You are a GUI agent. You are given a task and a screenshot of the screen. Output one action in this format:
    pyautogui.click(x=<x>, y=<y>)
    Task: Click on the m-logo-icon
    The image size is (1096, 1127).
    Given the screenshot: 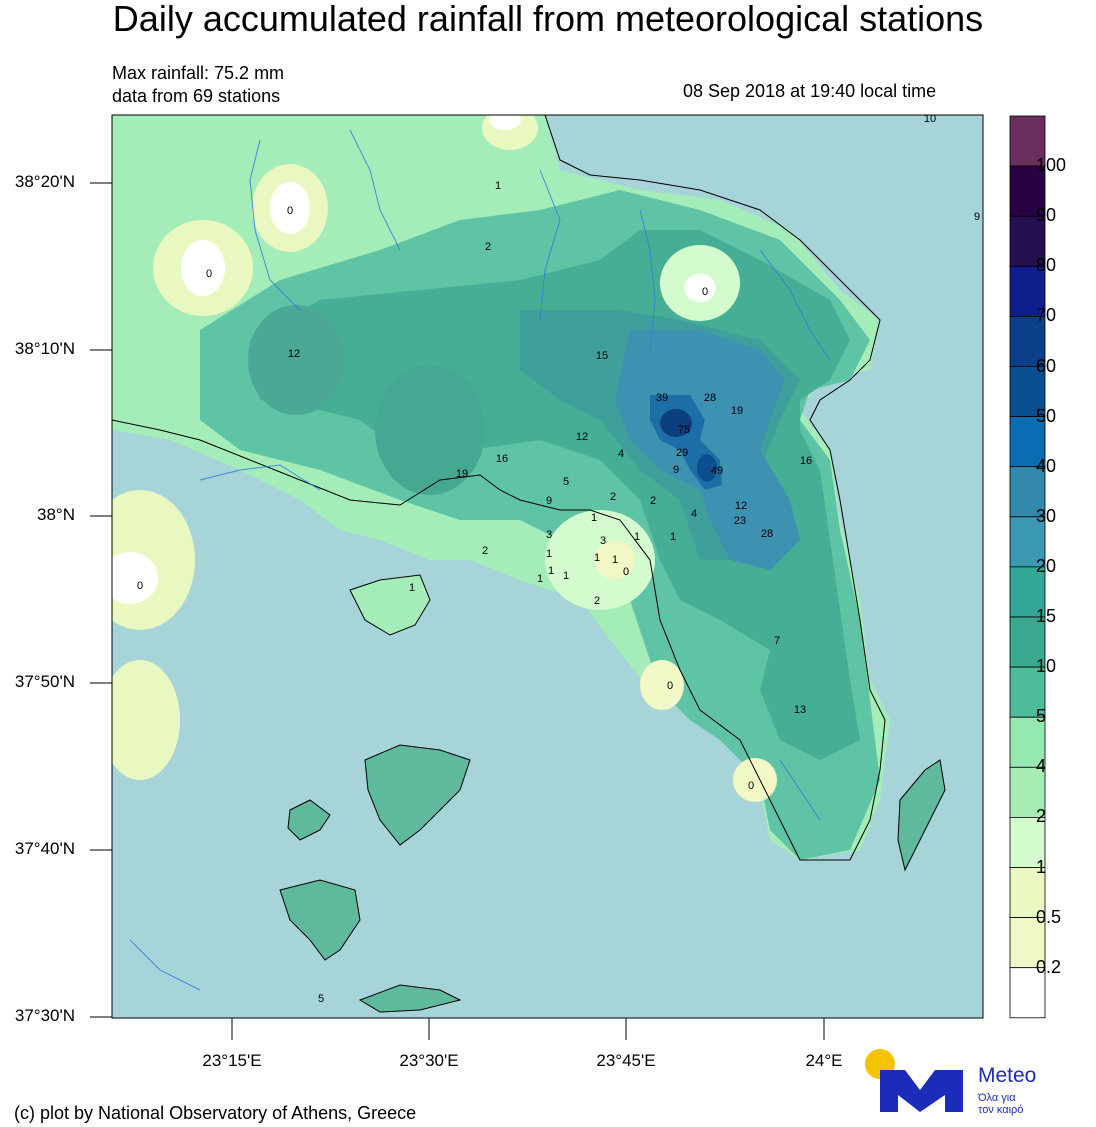 What is the action you would take?
    pyautogui.click(x=921, y=1091)
    